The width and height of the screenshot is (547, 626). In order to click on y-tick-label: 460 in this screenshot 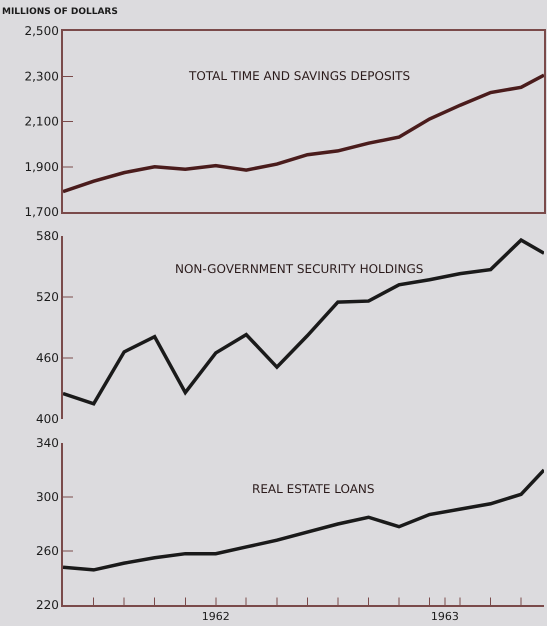, I will do `click(47, 358)`.